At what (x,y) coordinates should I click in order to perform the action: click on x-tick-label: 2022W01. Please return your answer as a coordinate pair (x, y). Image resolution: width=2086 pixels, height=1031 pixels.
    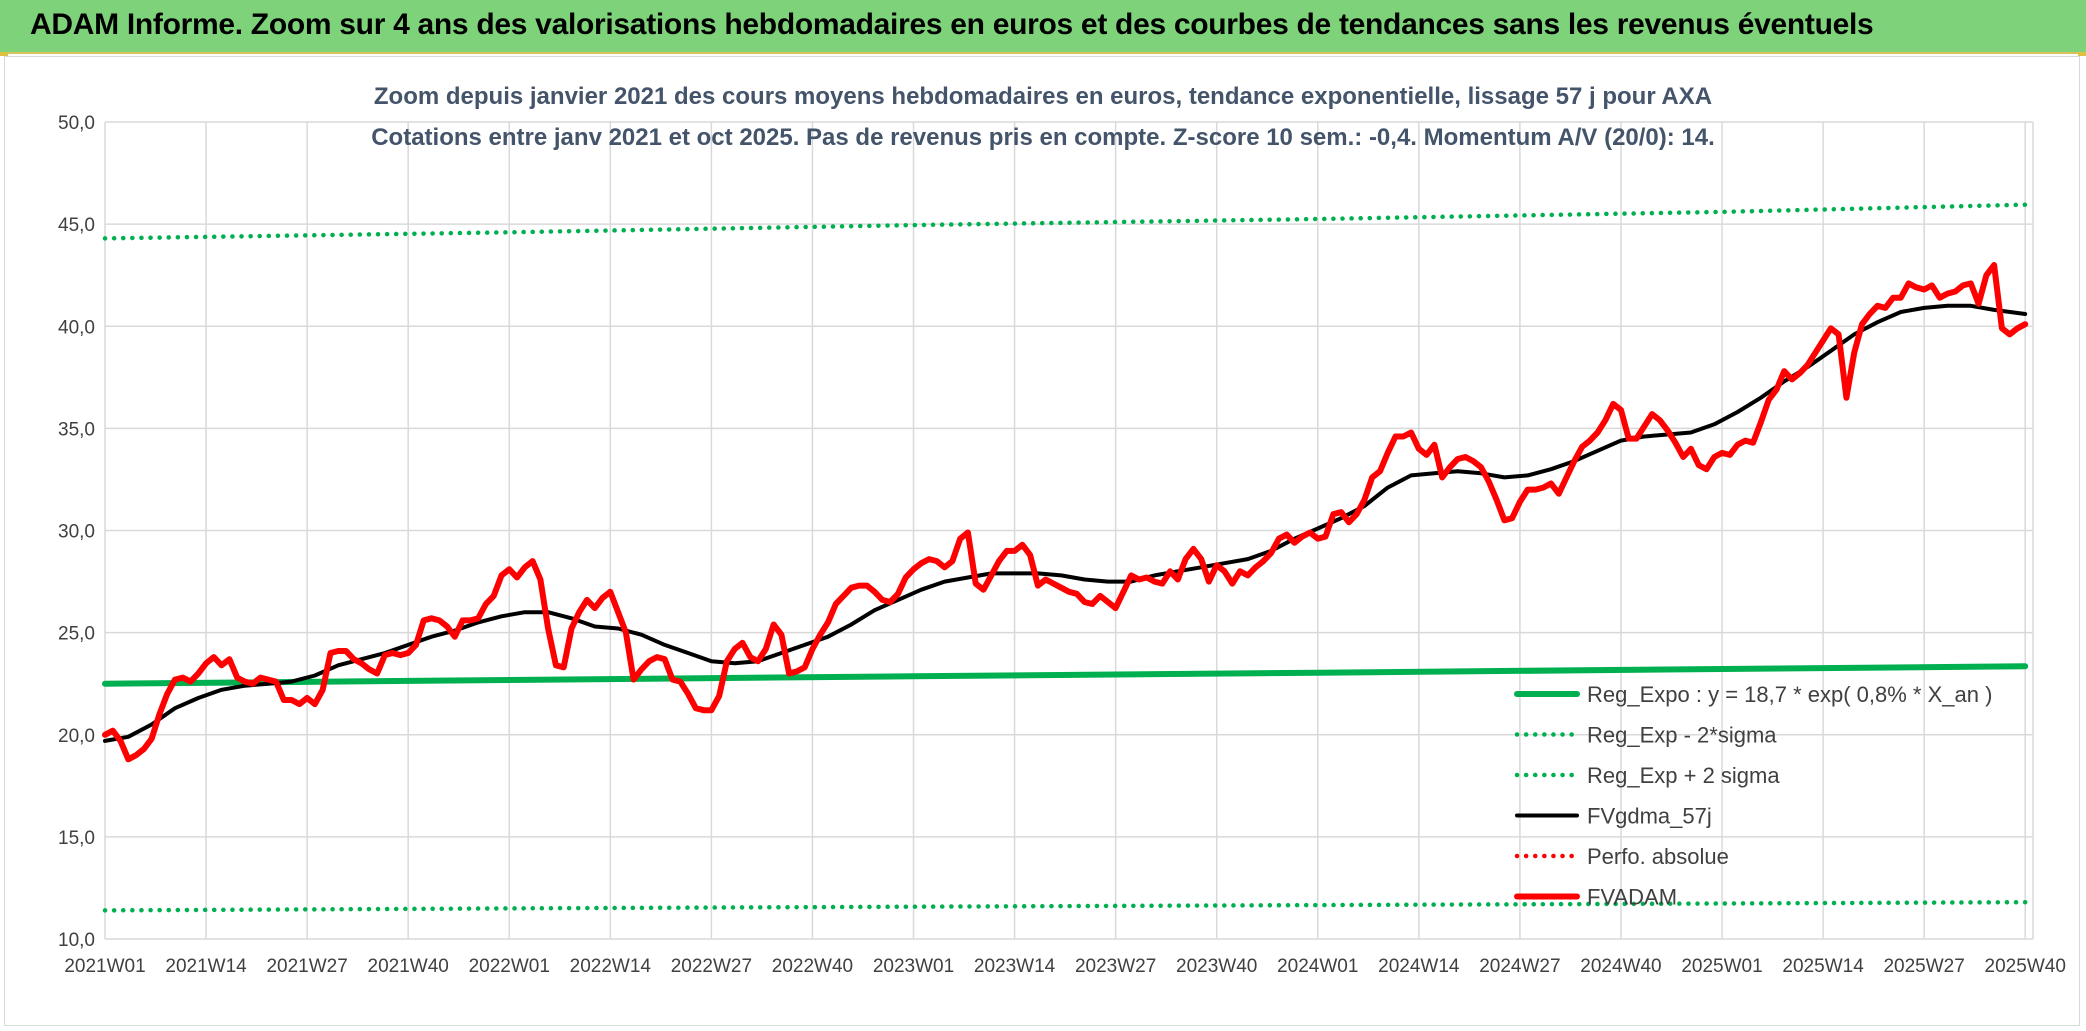
    Looking at the image, I should click on (509, 966).